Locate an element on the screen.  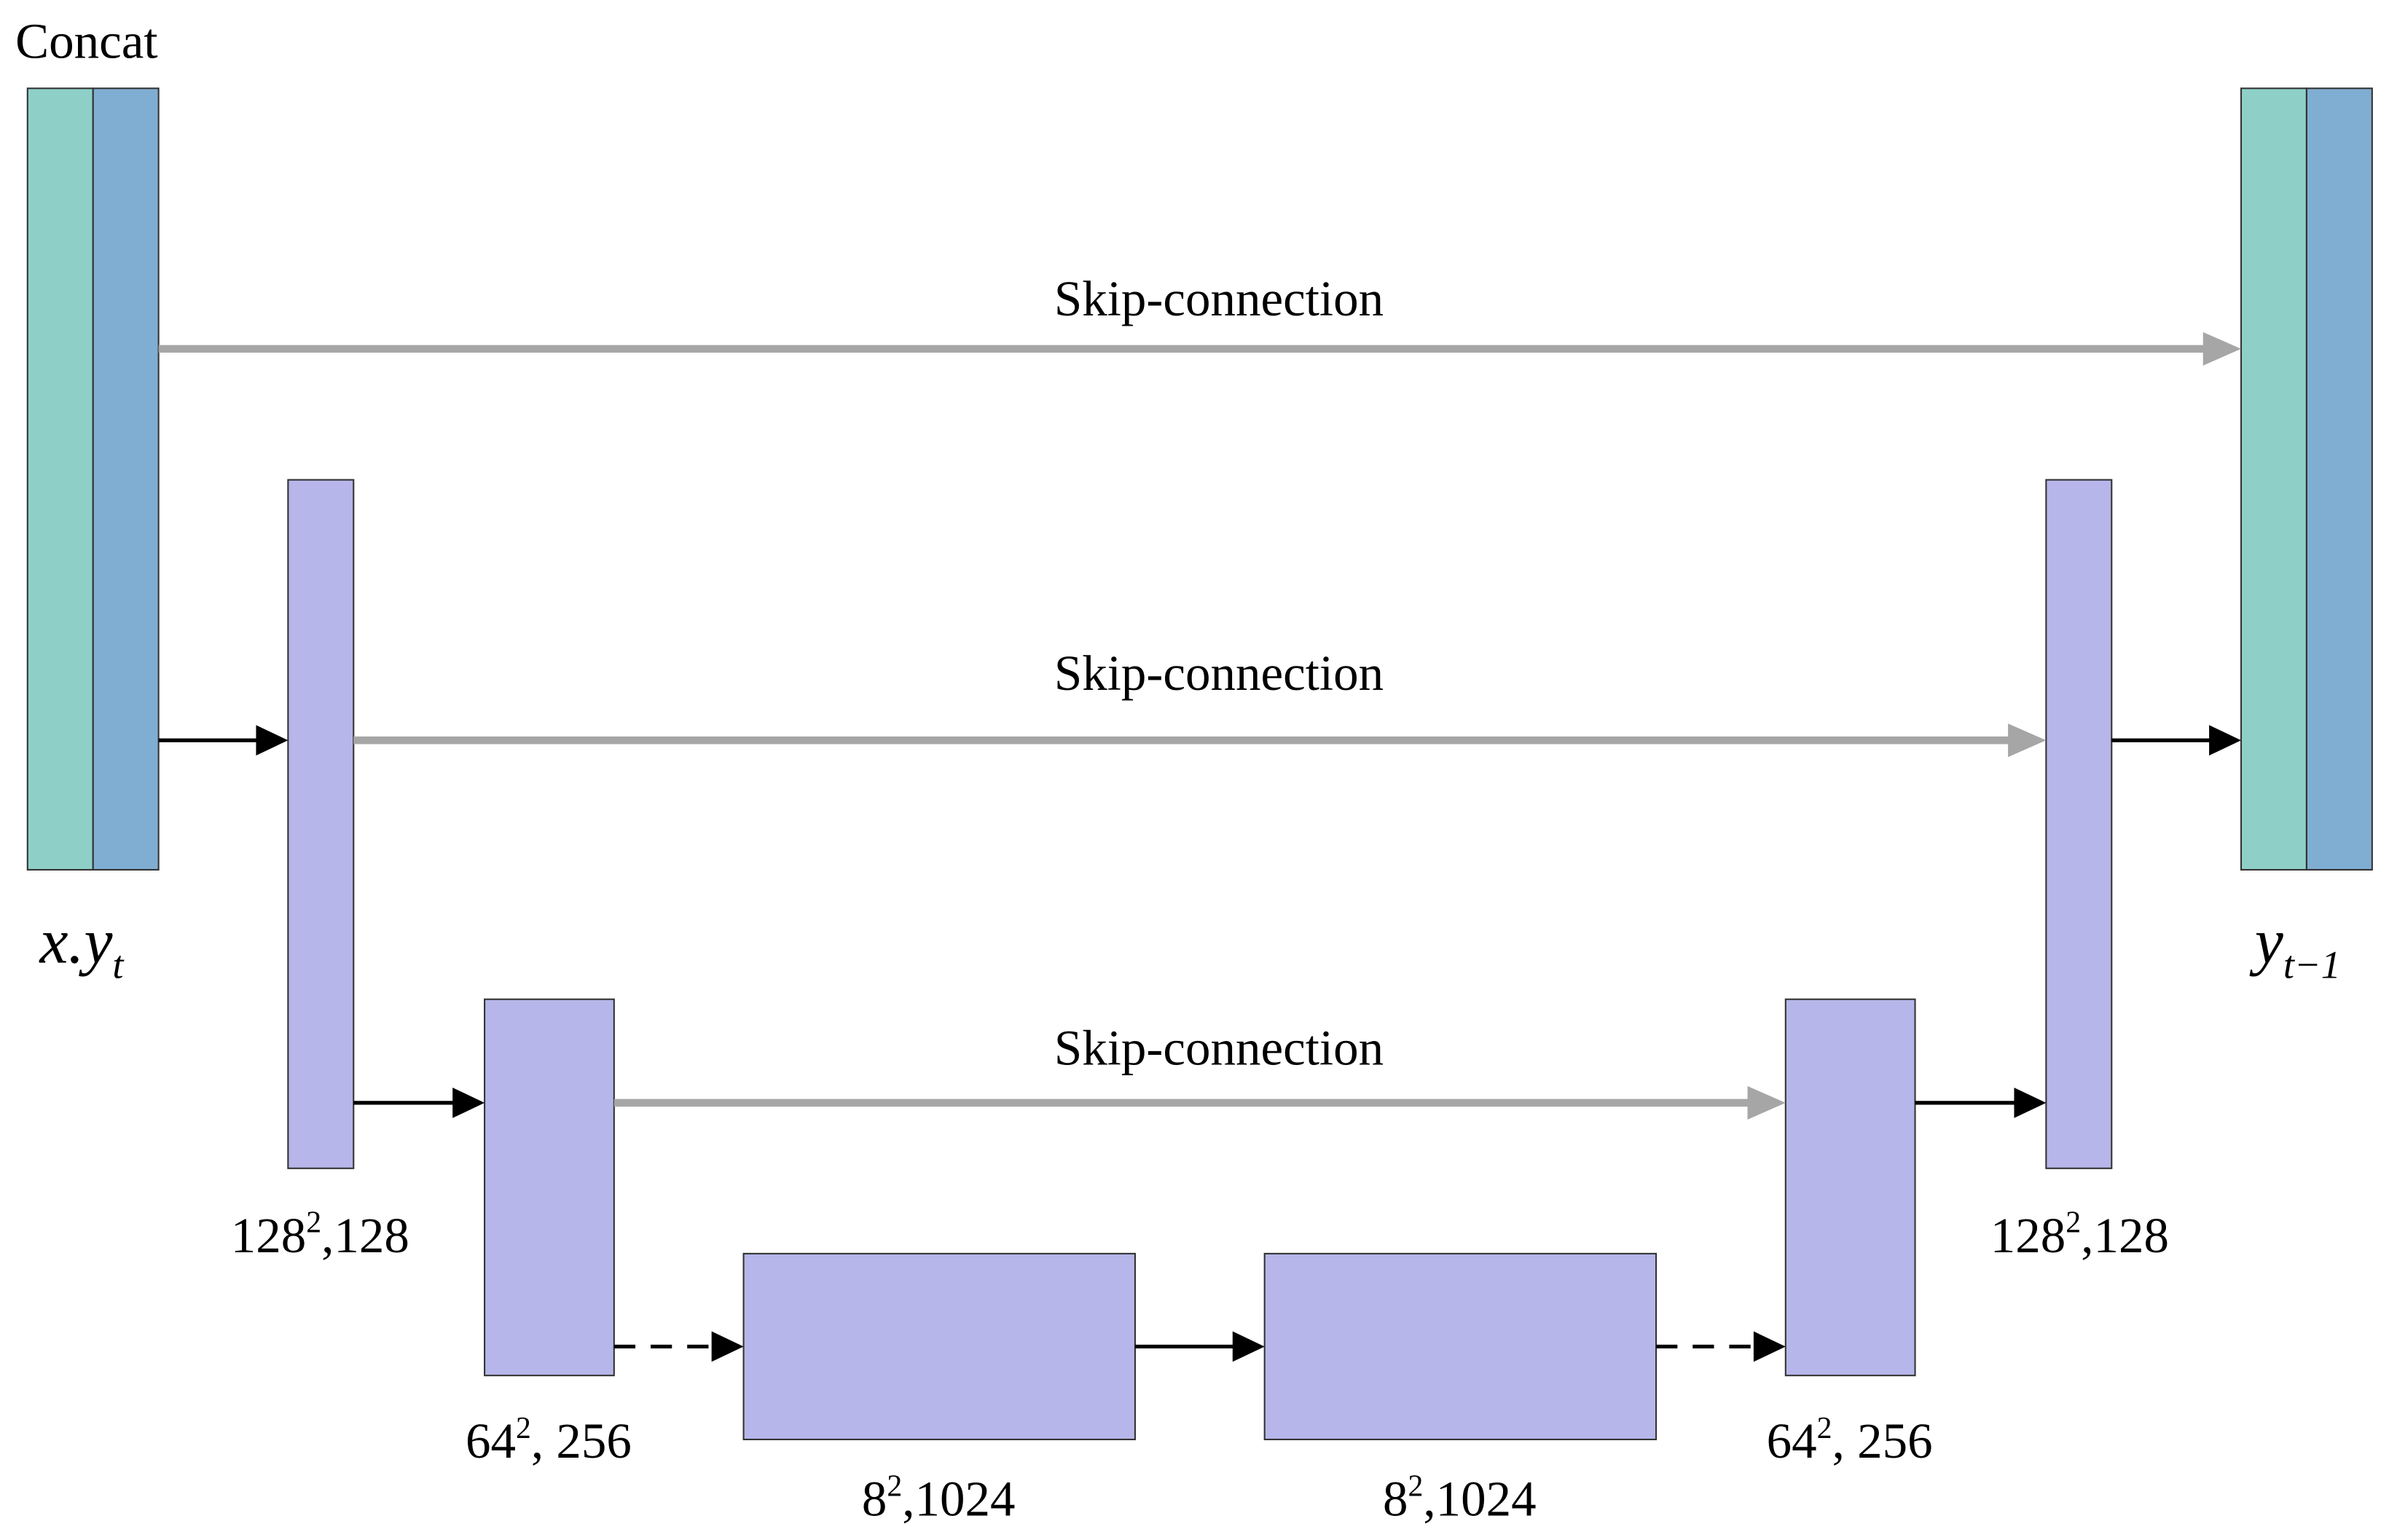
output-channel-b is located at coordinates (2339, 479).